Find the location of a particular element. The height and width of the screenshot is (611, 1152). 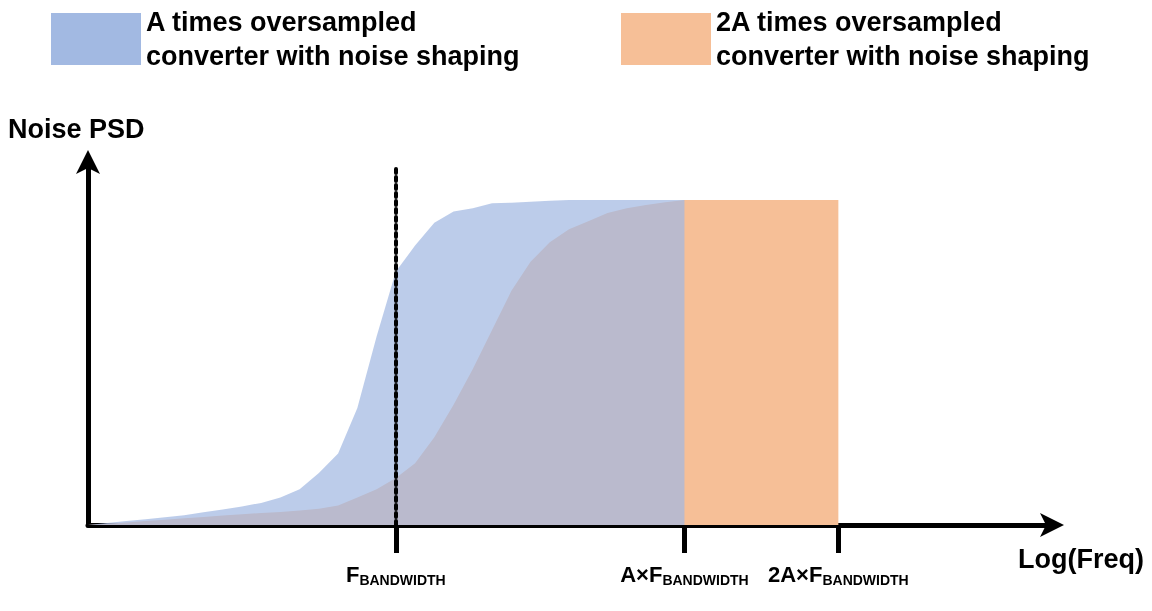

legend-label: 2A times oversampled converter with noise shaping is located at coordinates (903, 39).